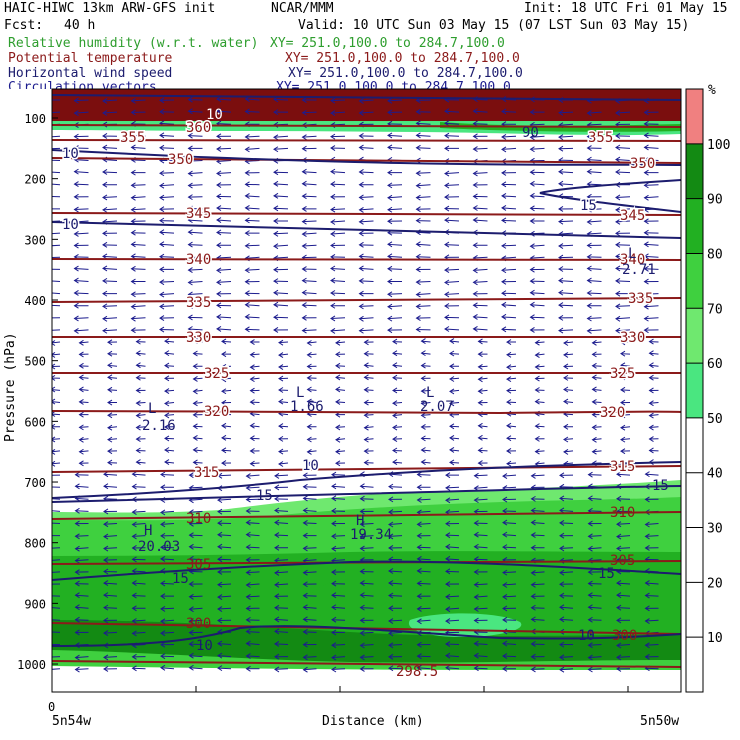 The height and width of the screenshot is (740, 740). I want to click on field-xy-wind: XY= 251.0,100.0 to 284.7,100.0, so click(405, 73).